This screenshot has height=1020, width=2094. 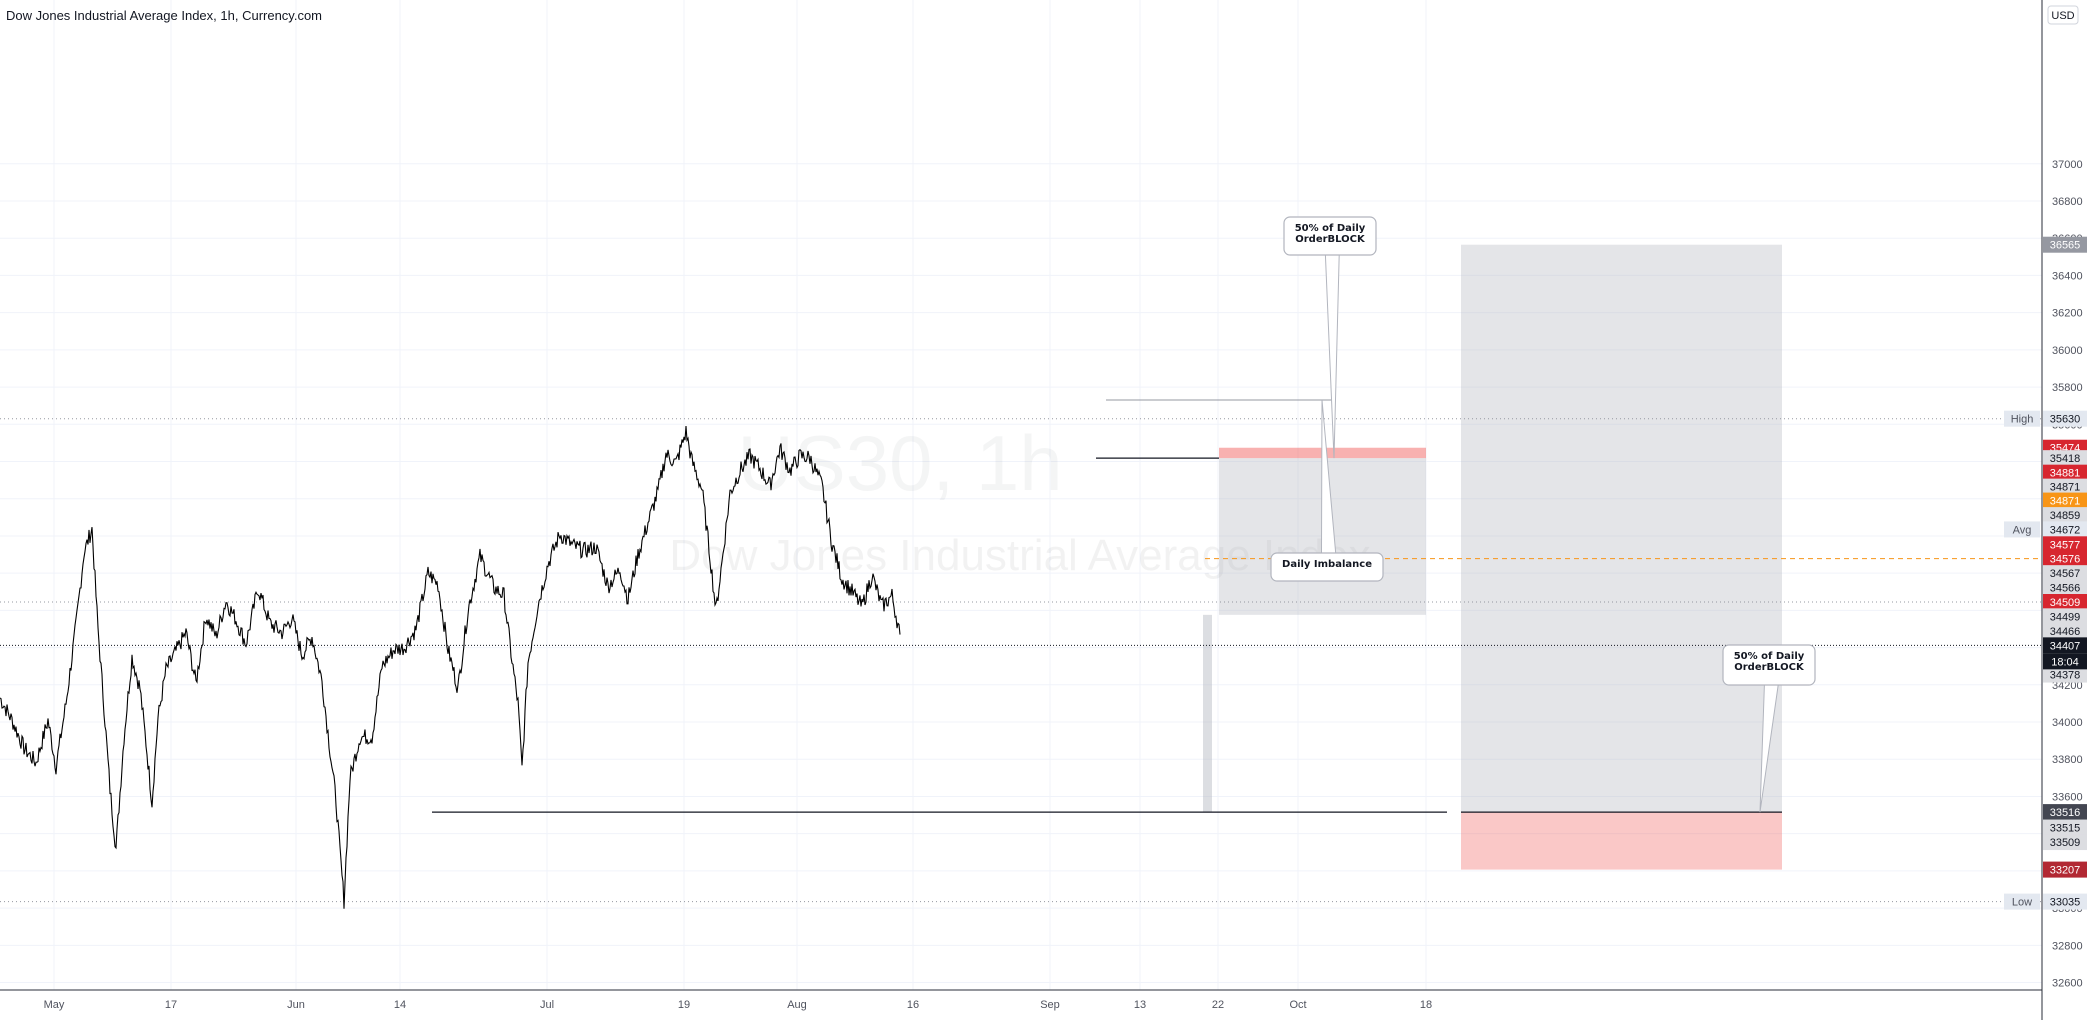 What do you see at coordinates (2067, 686) in the screenshot?
I see `price-tick-label: 34200` at bounding box center [2067, 686].